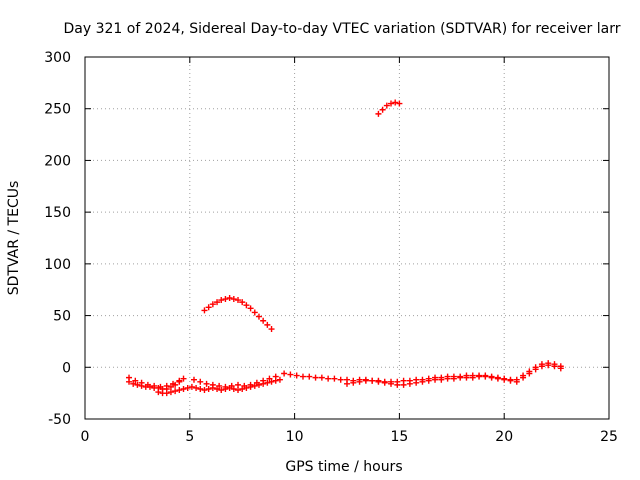 The width and height of the screenshot is (640, 480). What do you see at coordinates (59, 420) in the screenshot?
I see `y-tick-label: -50` at bounding box center [59, 420].